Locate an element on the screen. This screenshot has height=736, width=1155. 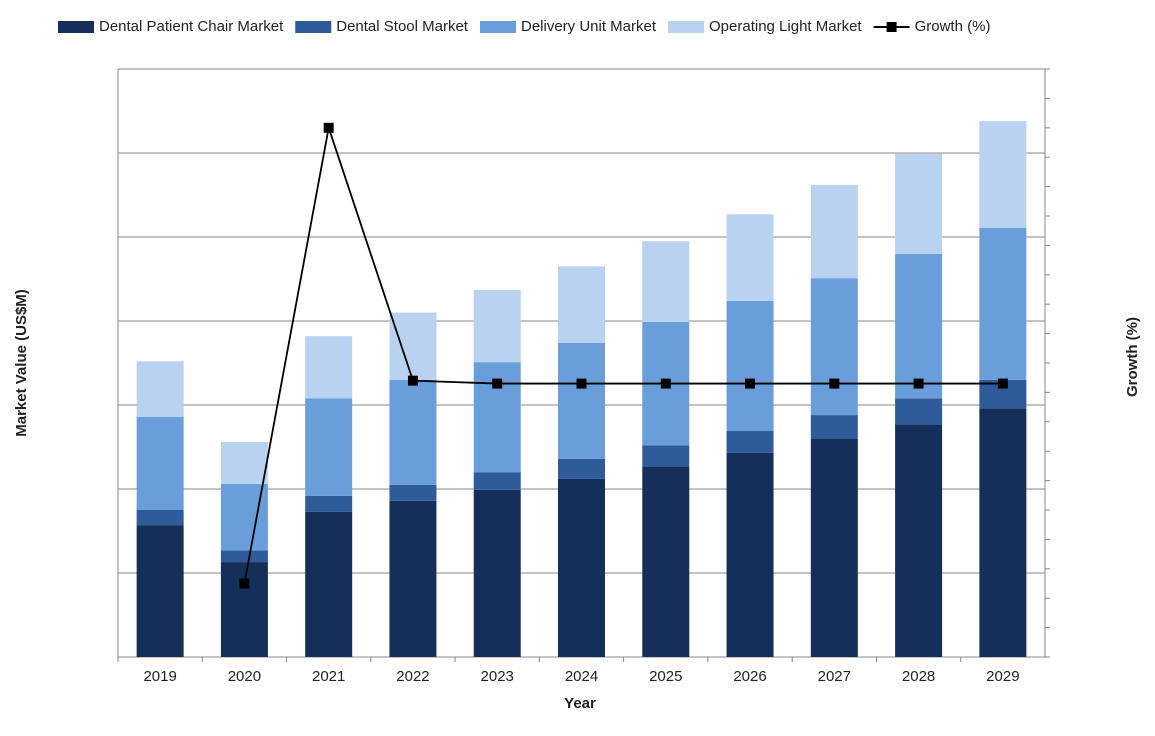
legend-label: Delivery Unit Market is located at coordinates (589, 26).